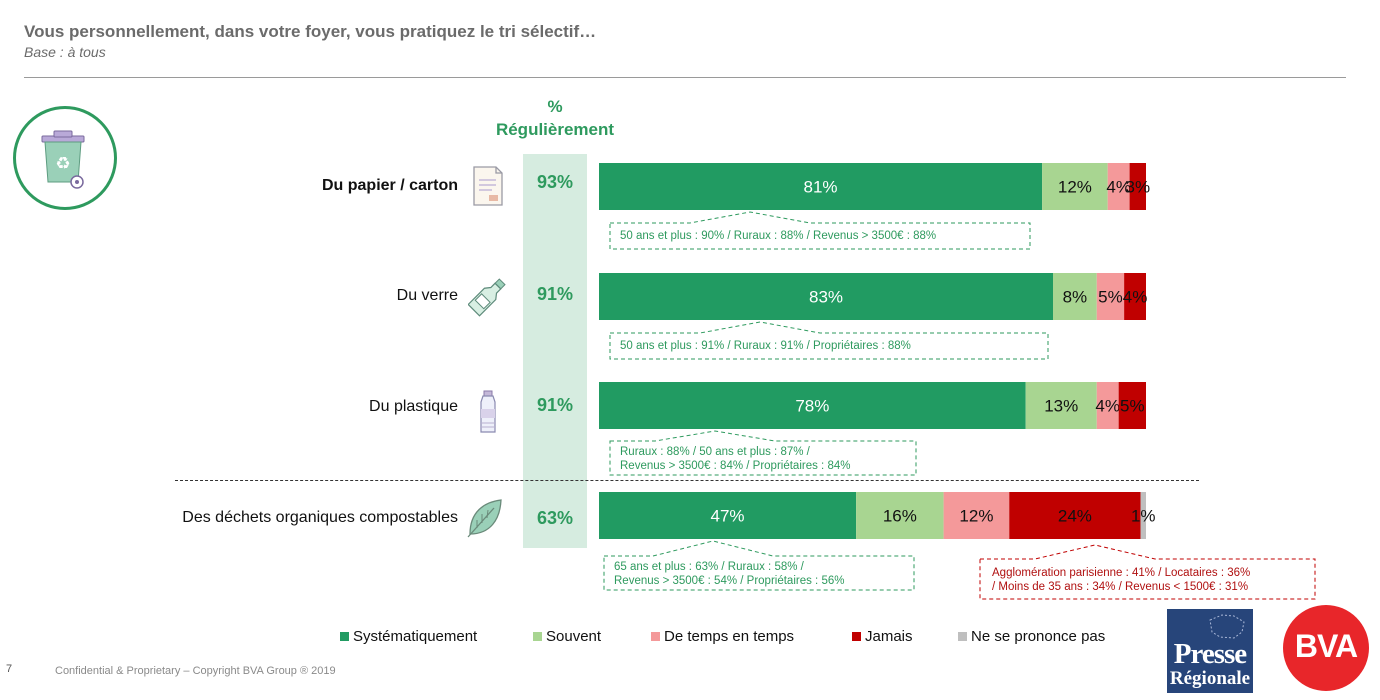 The height and width of the screenshot is (700, 1380). I want to click on legend-label: Souvent, so click(574, 636).